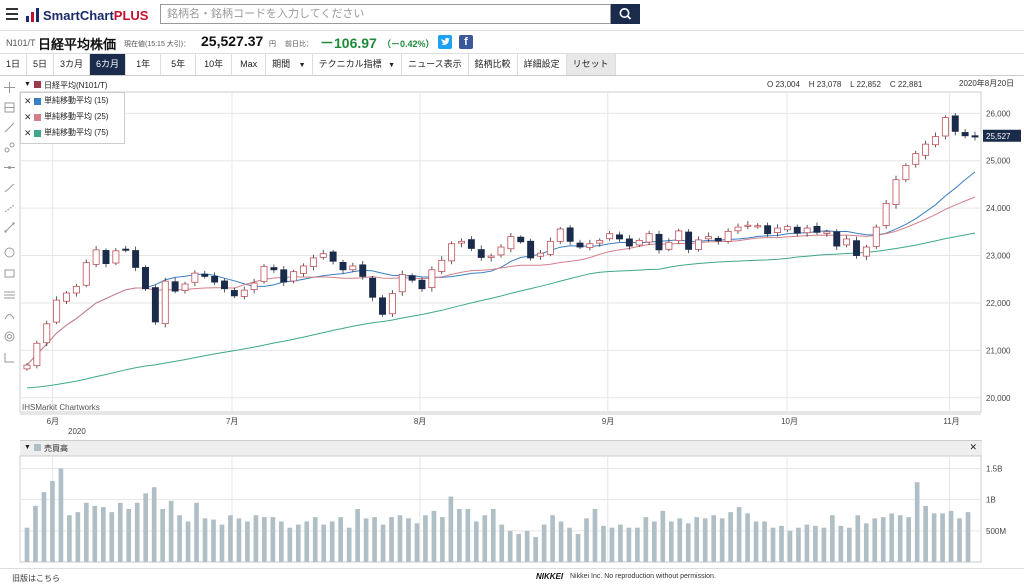  Describe the element at coordinates (9, 357) in the screenshot. I see `axis-tool-icon` at that location.